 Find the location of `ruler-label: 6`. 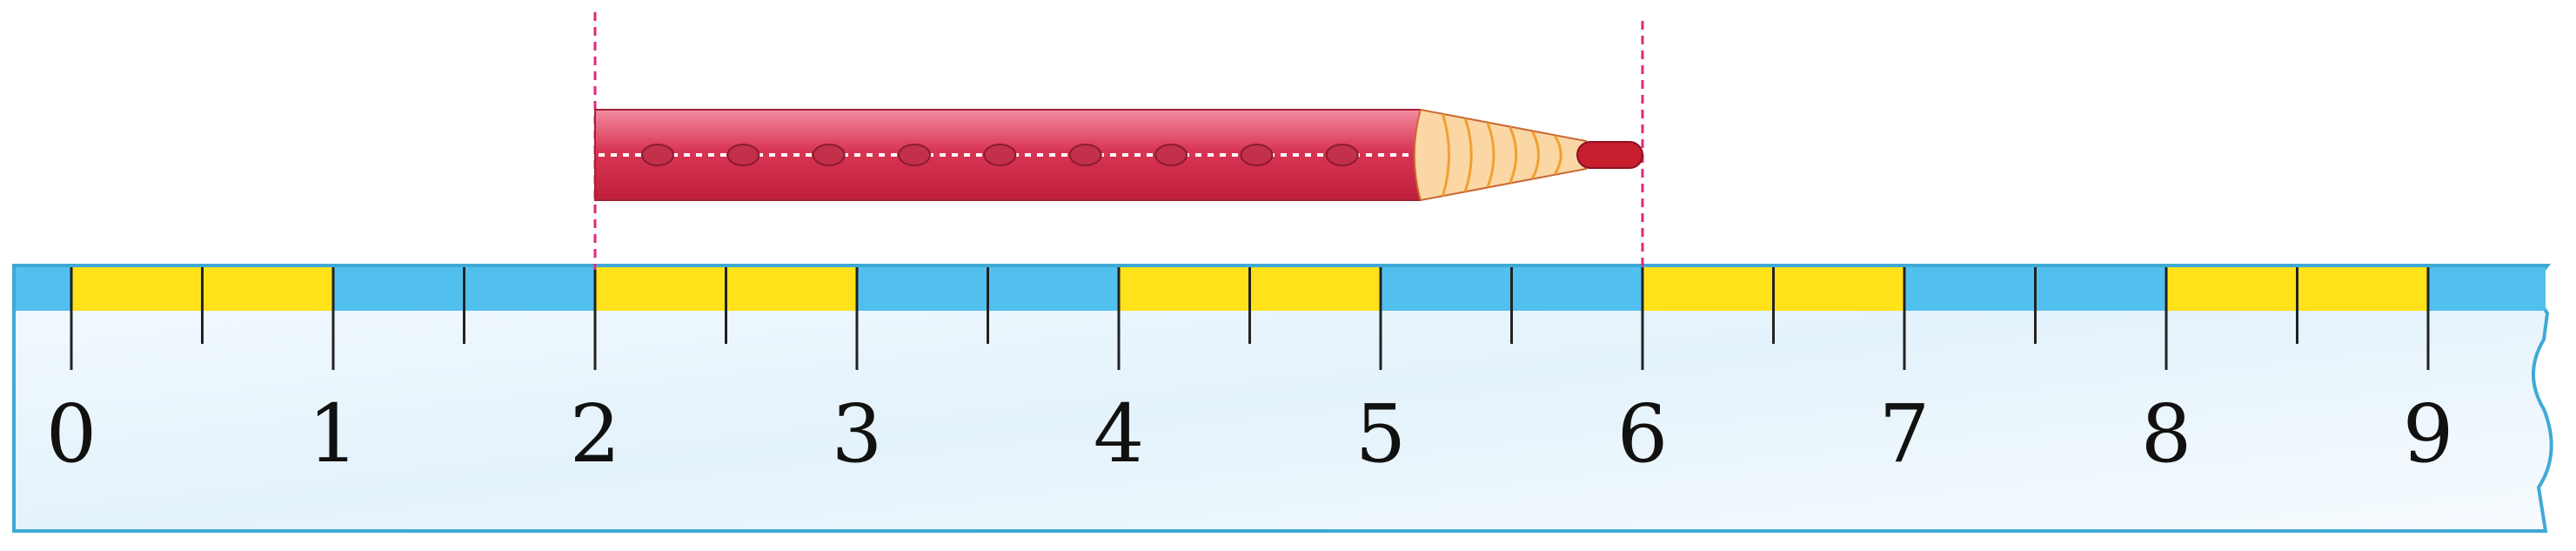

ruler-label: 6 is located at coordinates (1643, 433).